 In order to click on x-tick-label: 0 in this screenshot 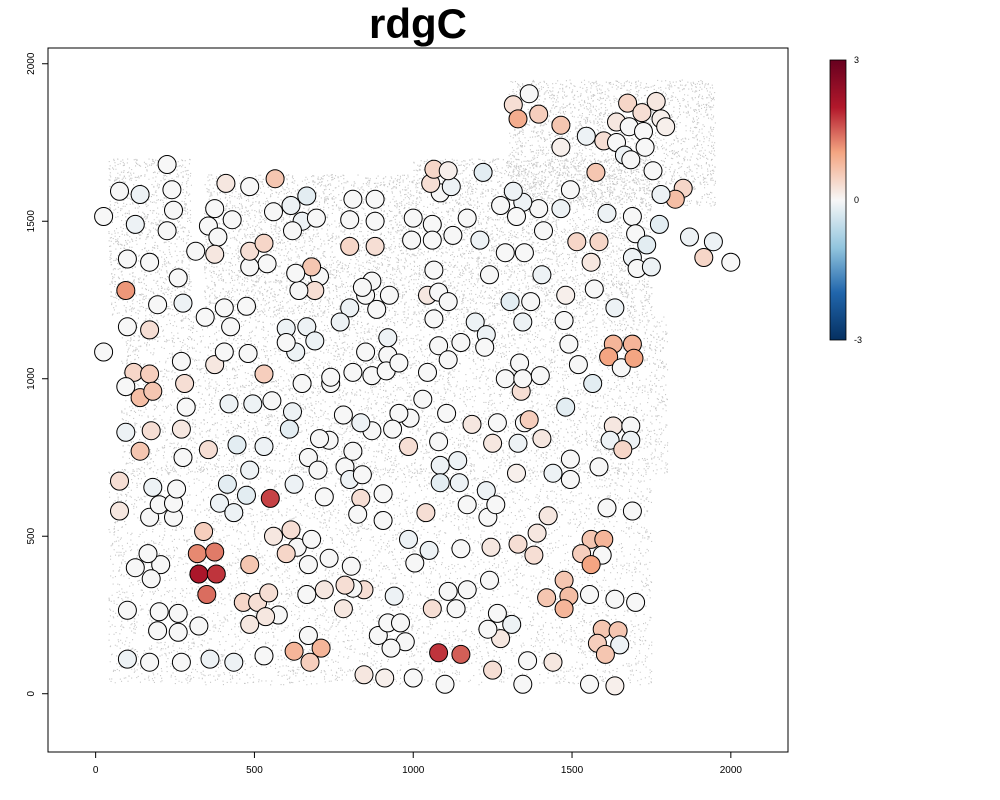, I will do `click(96, 770)`.